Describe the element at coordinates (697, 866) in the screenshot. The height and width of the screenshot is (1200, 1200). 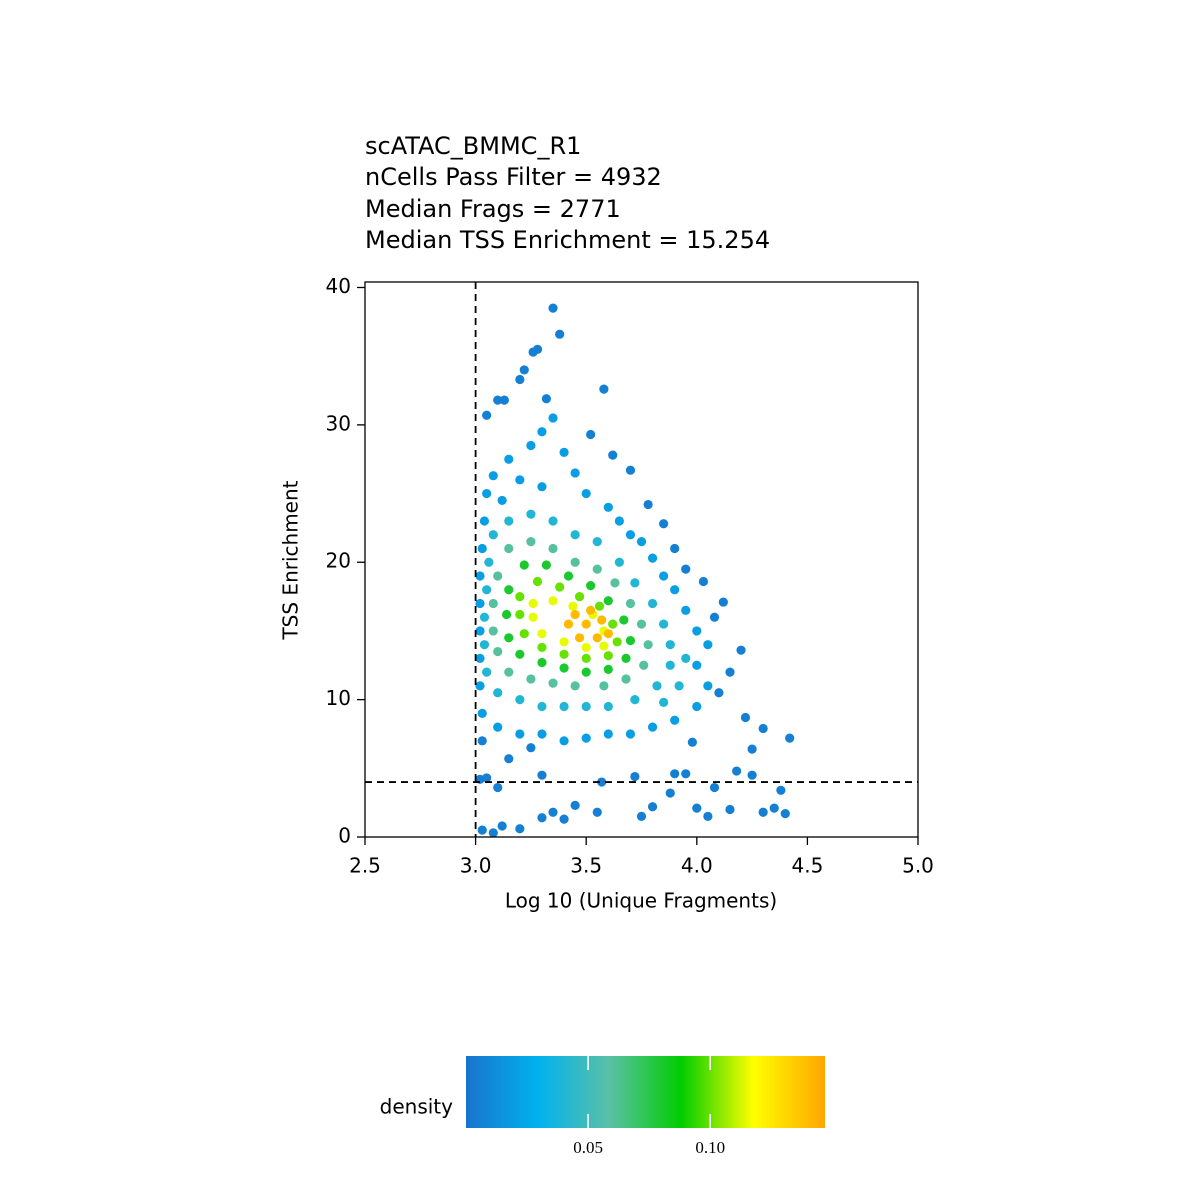
I see `x-tick-label: 4.0` at that location.